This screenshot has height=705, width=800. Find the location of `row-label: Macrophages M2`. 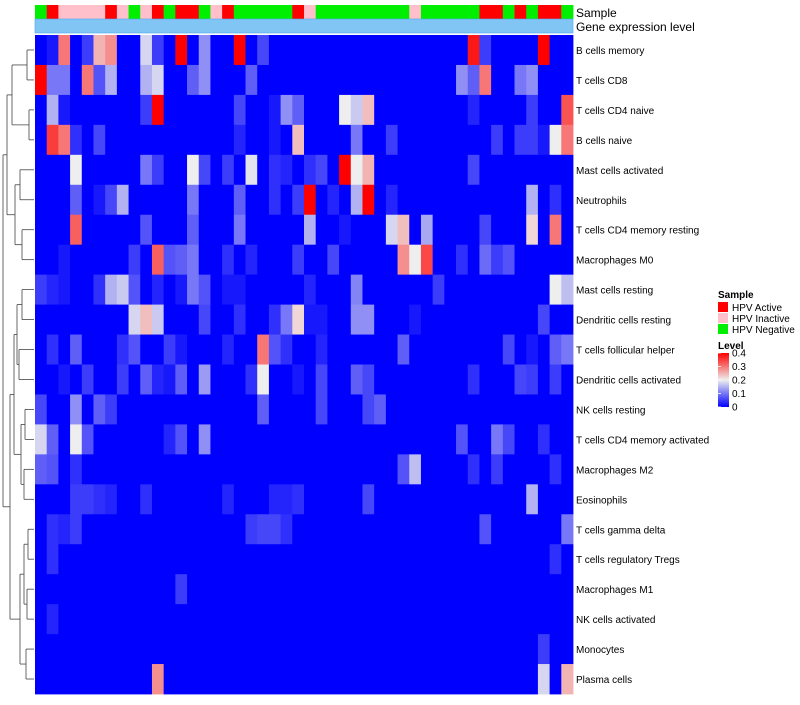

row-label: Macrophages M2 is located at coordinates (615, 470).